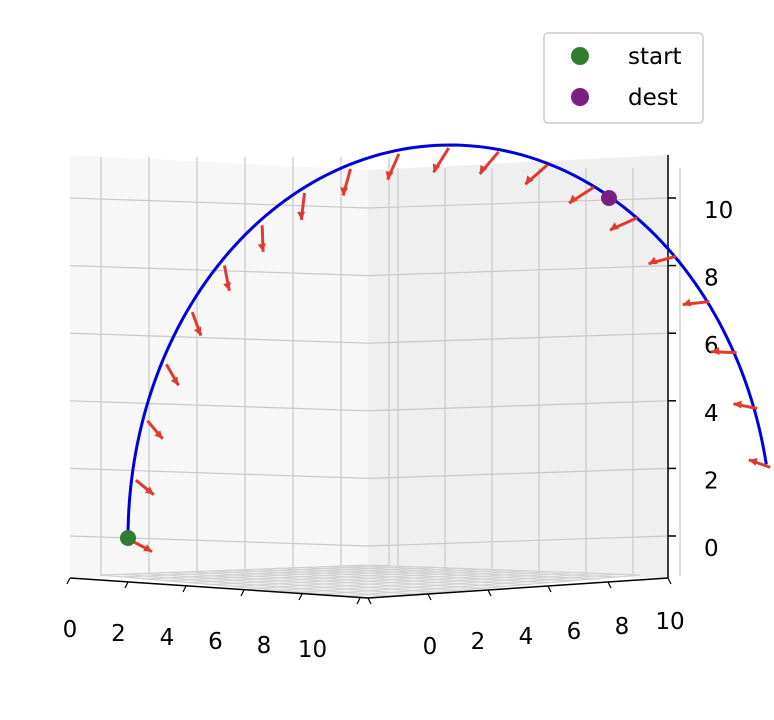  I want to click on z-tick-label: 6, so click(711, 346).